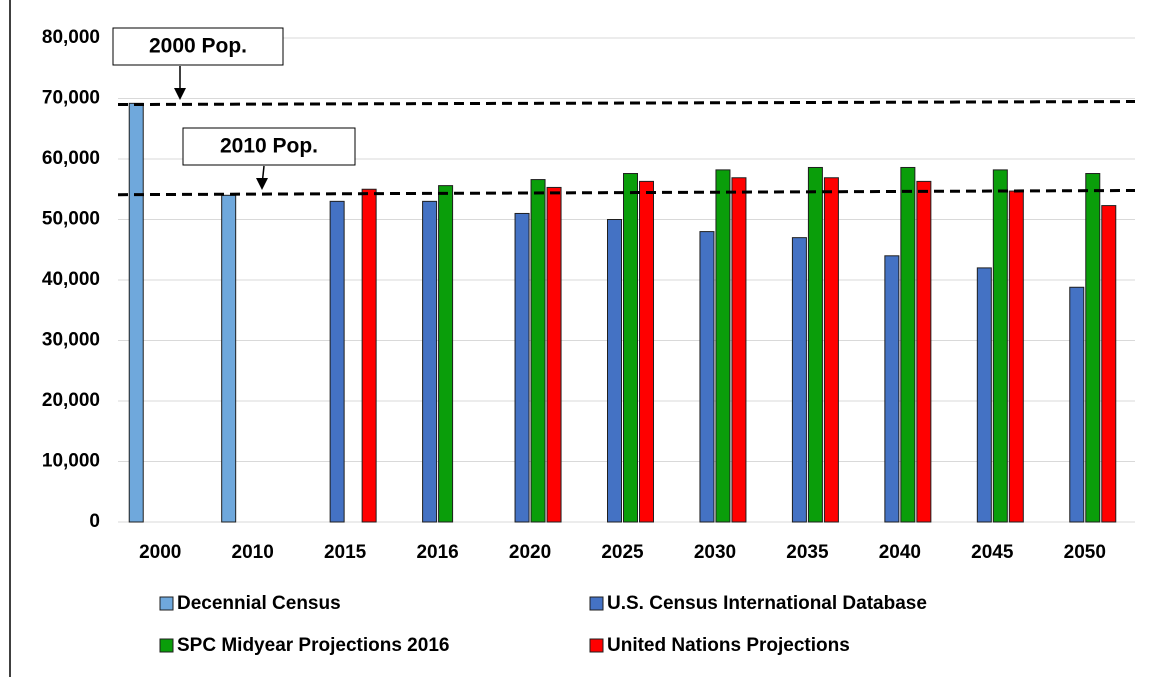 The height and width of the screenshot is (677, 1153). I want to click on x-tick-label: 2040, so click(900, 552).